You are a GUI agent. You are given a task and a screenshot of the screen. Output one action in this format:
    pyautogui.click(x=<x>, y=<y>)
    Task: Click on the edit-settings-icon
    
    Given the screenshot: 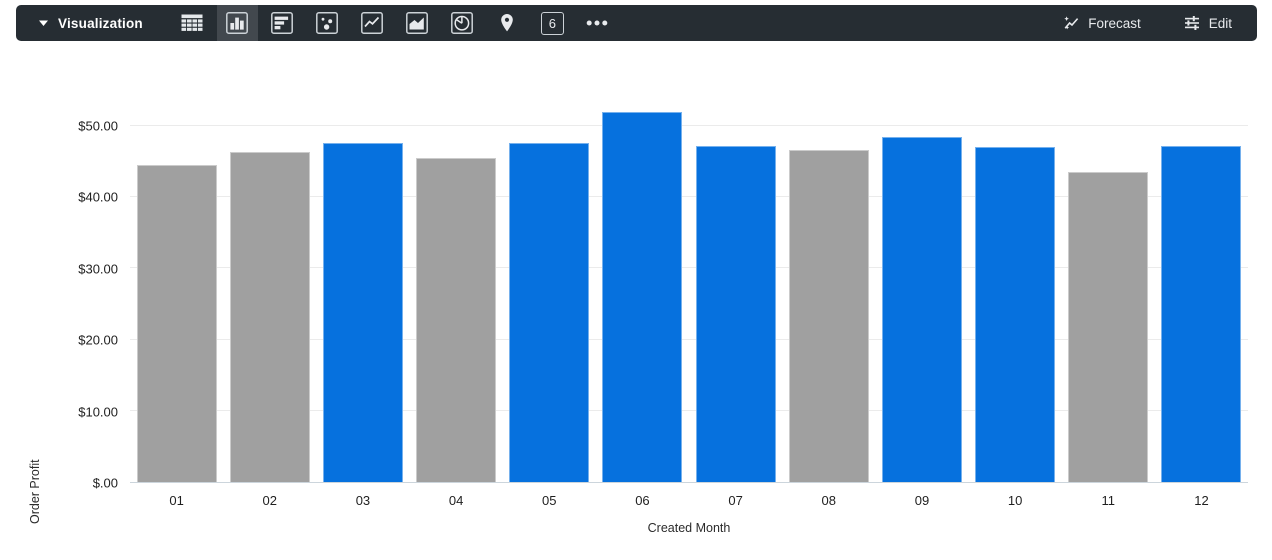 What is the action you would take?
    pyautogui.click(x=1191, y=23)
    